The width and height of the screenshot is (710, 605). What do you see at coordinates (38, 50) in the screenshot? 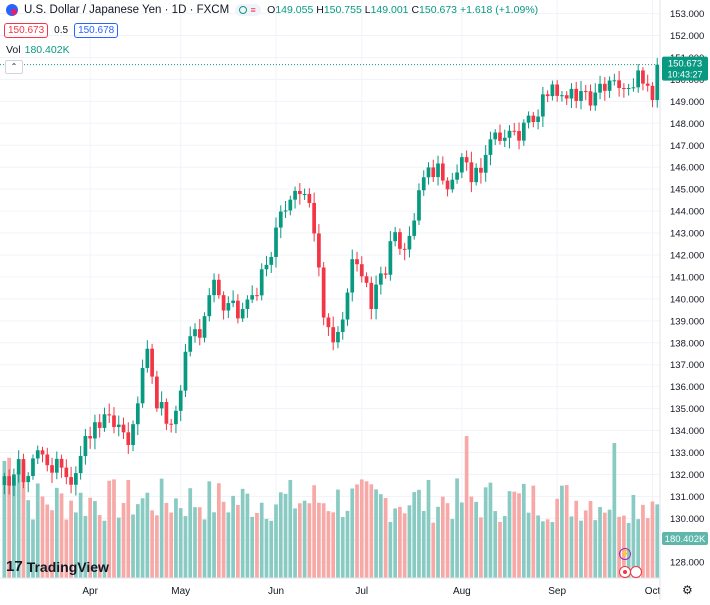
I see `volume-legend: Vol 180.402K` at bounding box center [38, 50].